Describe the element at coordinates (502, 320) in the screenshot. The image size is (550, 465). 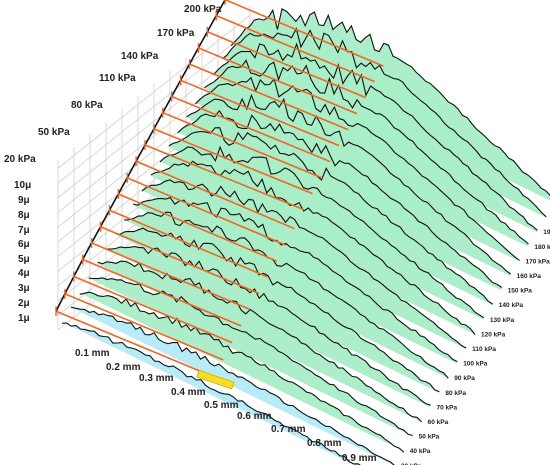
I see `series-label: 130 kPa` at that location.